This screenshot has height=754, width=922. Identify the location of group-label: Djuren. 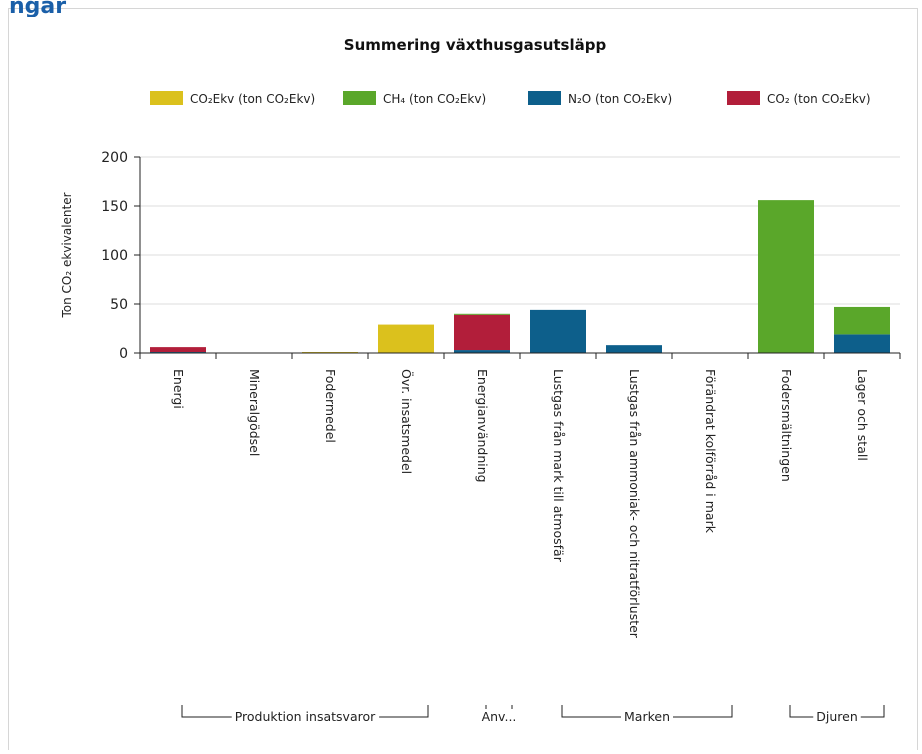
(837, 716).